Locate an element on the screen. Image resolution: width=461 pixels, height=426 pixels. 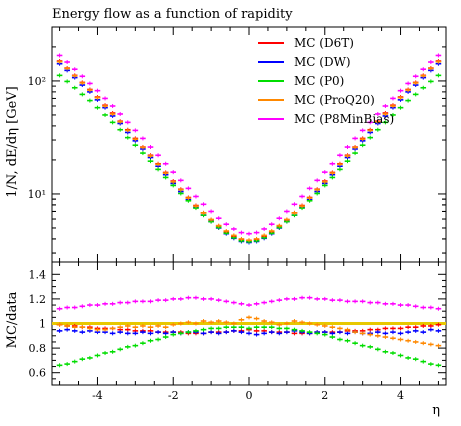
legend-entry: MC (DW) is located at coordinates (322, 62).